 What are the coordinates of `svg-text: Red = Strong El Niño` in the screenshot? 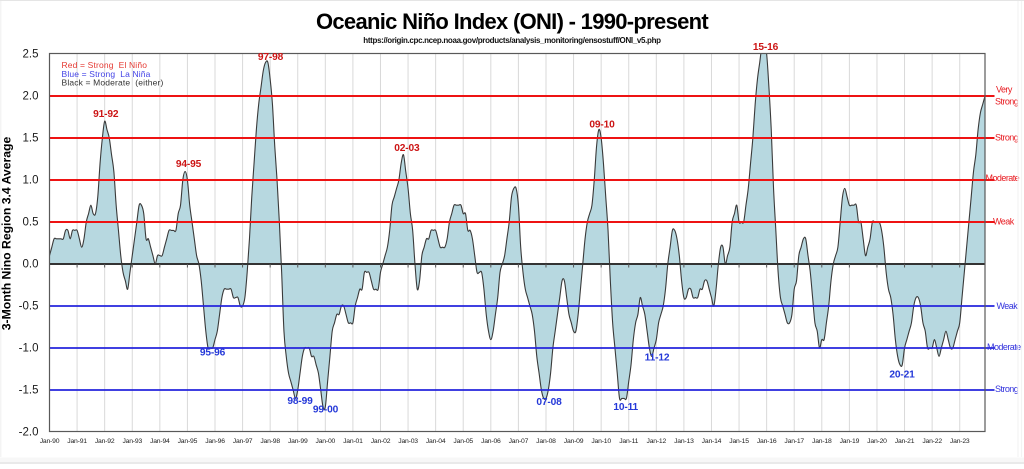 It's located at (105, 65).